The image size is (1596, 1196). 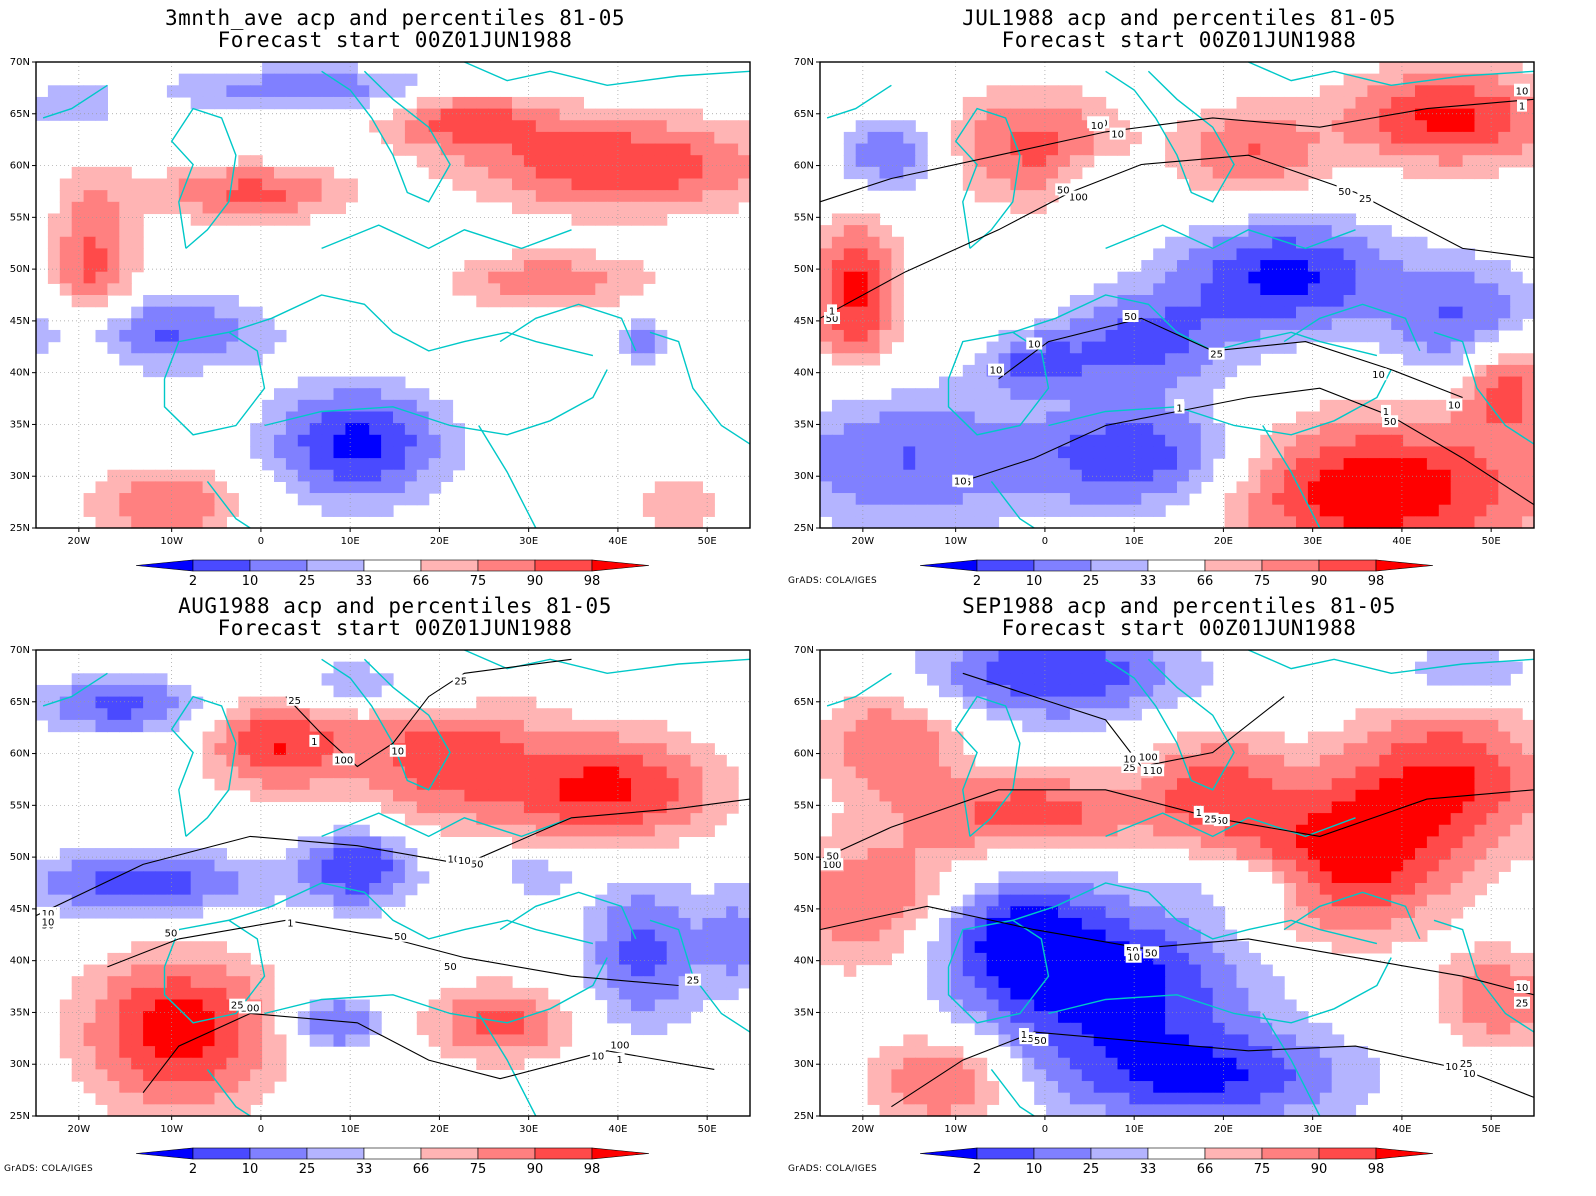 What do you see at coordinates (563, 565) in the screenshot?
I see `colorbar-segment` at bounding box center [563, 565].